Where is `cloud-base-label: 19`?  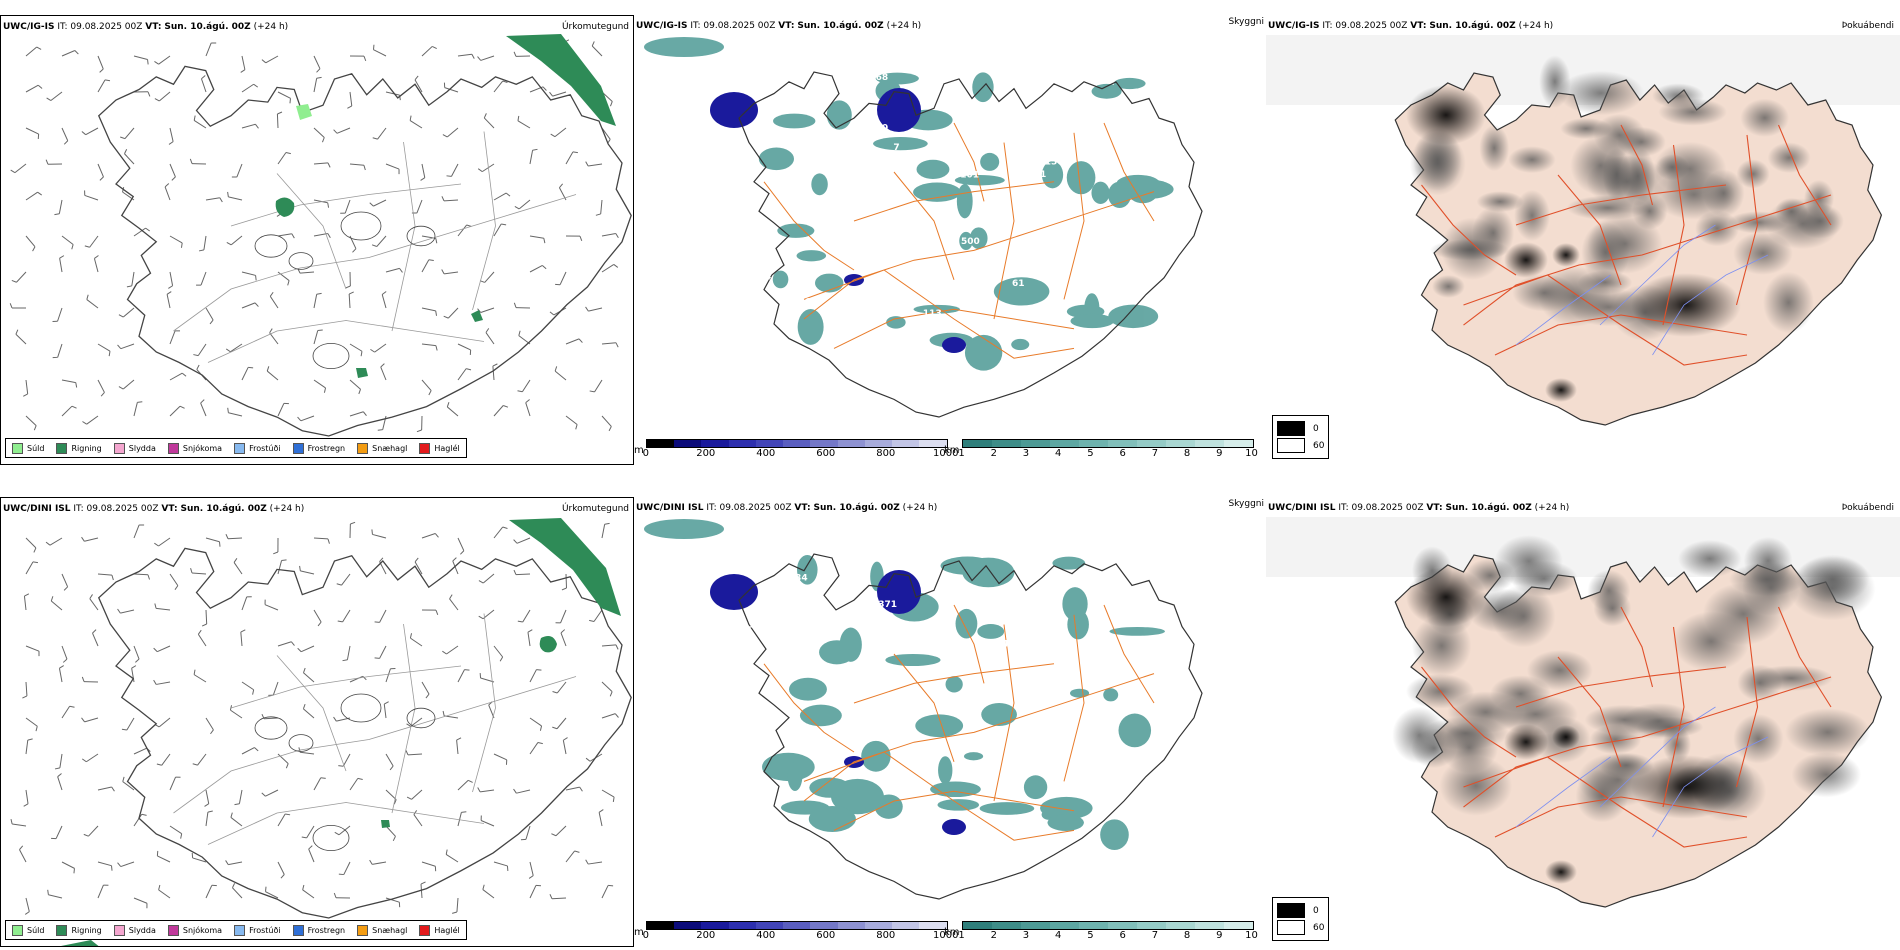 cloud-base-label: 19 is located at coordinates (831, 214).